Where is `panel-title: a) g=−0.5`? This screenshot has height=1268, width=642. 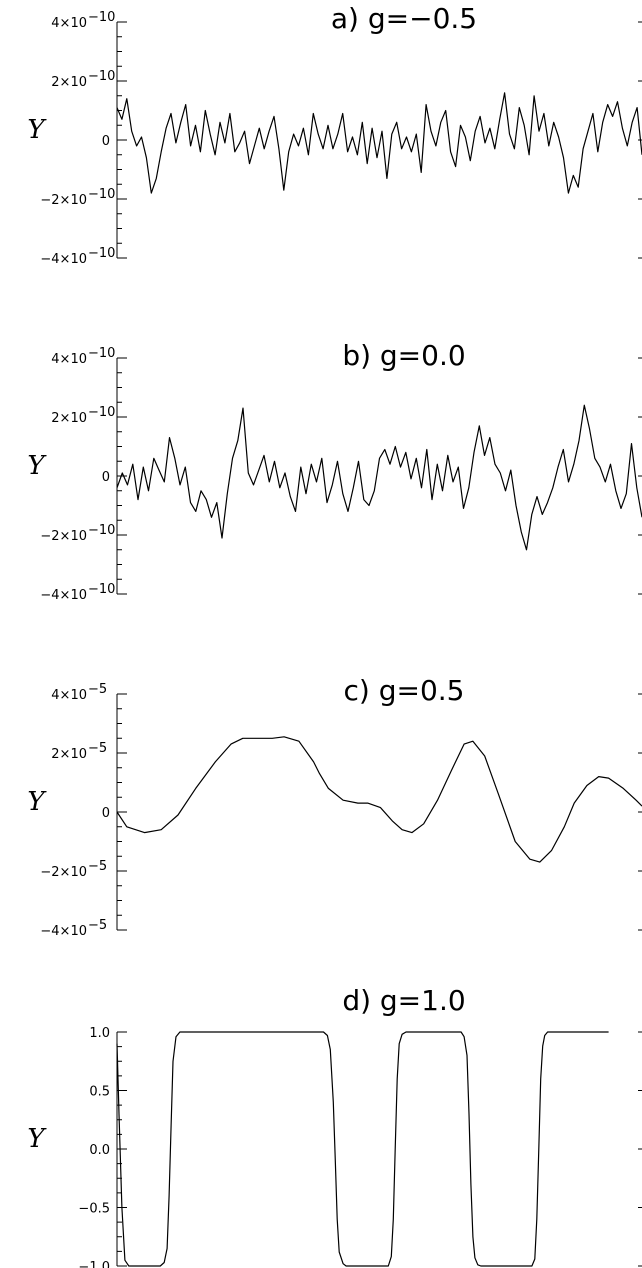
panel-title: a) g=−0.5 is located at coordinates (404, 18).